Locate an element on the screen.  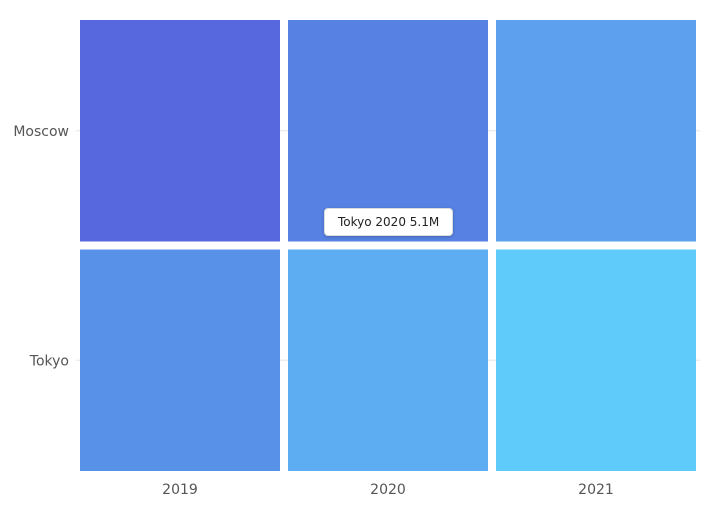
tooltip: Tokyo 2020 5.1M is located at coordinates (389, 222).